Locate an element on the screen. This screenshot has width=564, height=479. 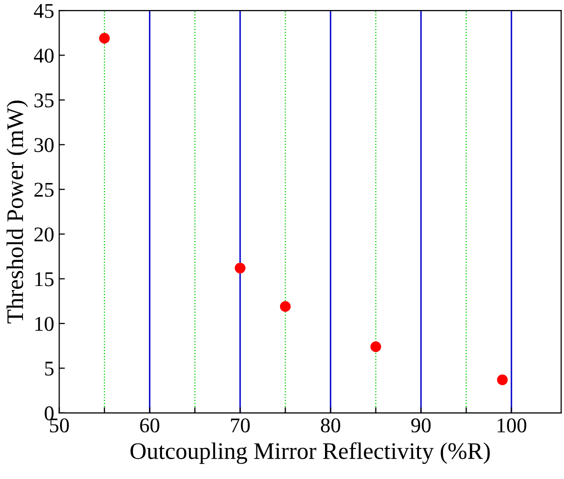
x-tick-label: 70 is located at coordinates (240, 425).